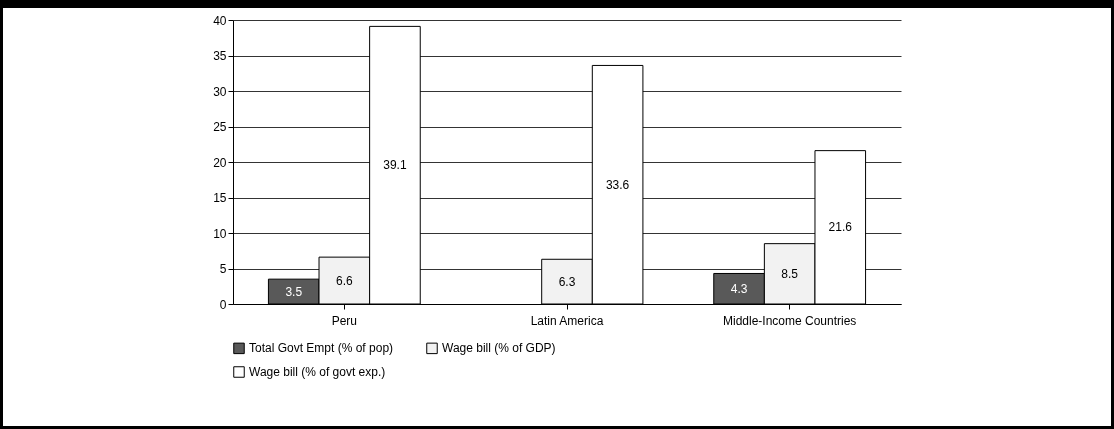 The height and width of the screenshot is (429, 1114). Describe the element at coordinates (220, 233) in the screenshot. I see `y-tick-label: 10` at that location.